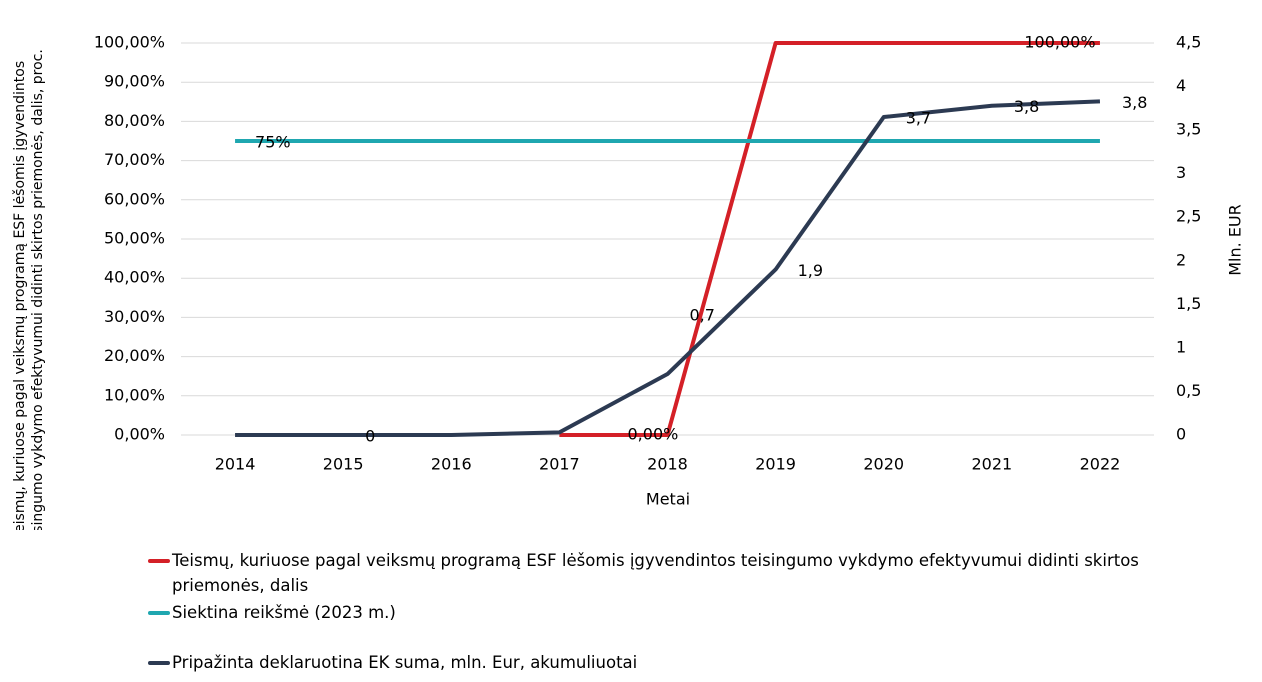 The height and width of the screenshot is (682, 1262). What do you see at coordinates (775, 464) in the screenshot?
I see `x-tick-label: 2019` at bounding box center [775, 464].